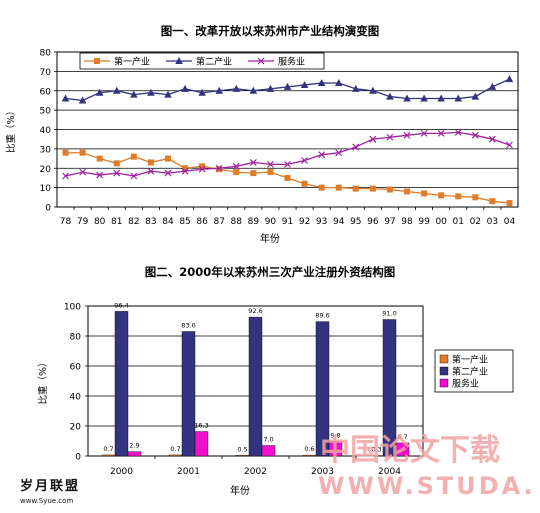 This screenshot has height=513, width=540. Describe the element at coordinates (322, 316) in the screenshot. I see `chart2-data-label: 89.6` at that location.